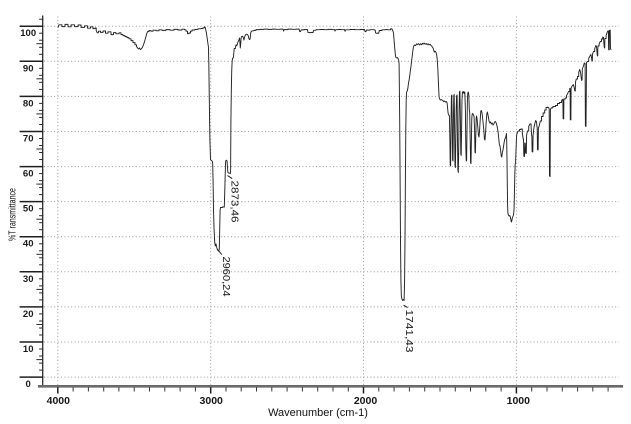 The image size is (631, 424). I want to click on svg-text: 1741,43, so click(409, 331).